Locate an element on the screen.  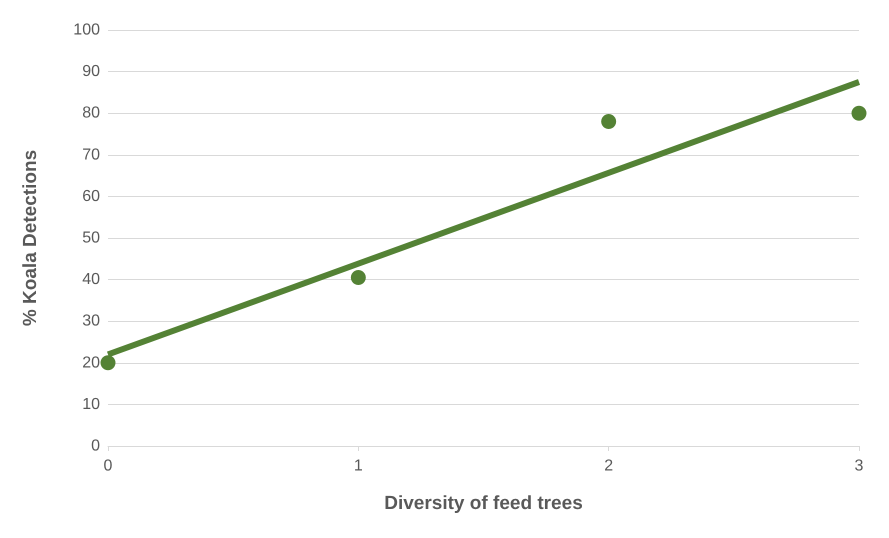
y-tick-label: 50 is located at coordinates (91, 238).